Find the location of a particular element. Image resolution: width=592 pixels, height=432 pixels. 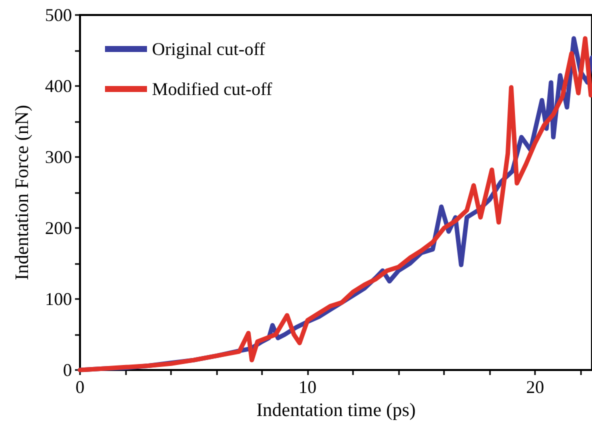

y-tick-label: 400 is located at coordinates (58, 86).